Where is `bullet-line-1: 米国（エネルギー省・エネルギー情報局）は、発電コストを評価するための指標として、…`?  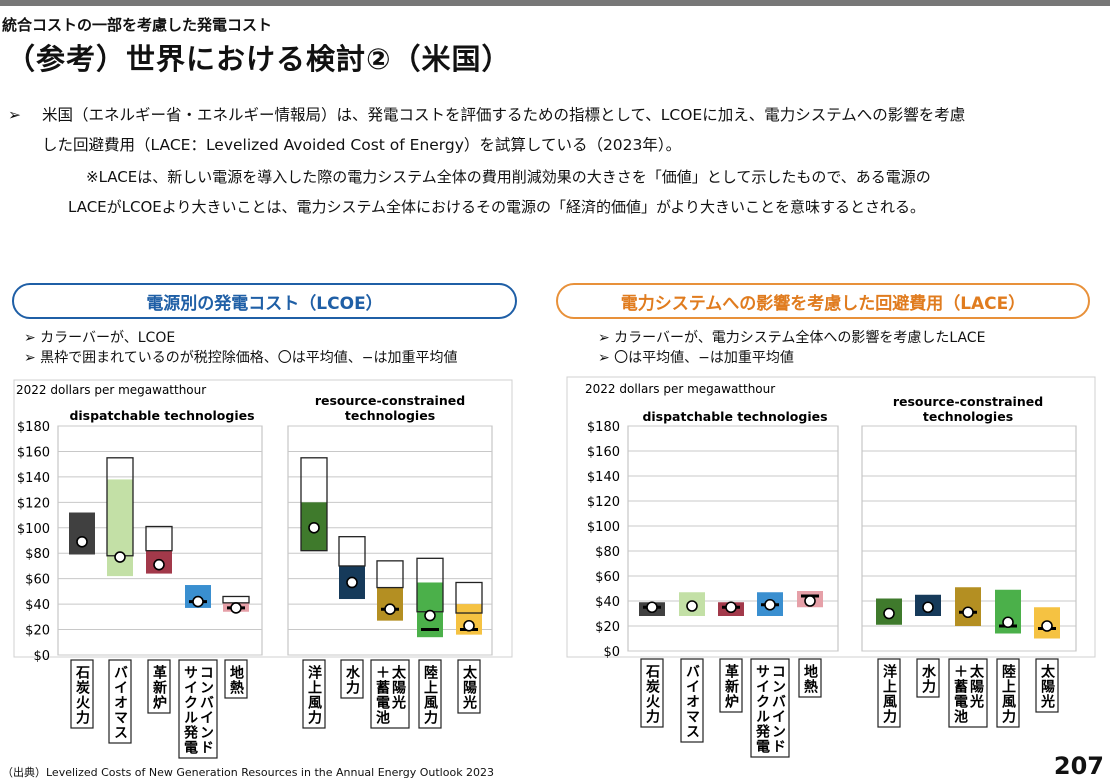 bullet-line-1: 米国（エネルギー省・エネルギー情報局）は、発電コストを評価するための指標として、… is located at coordinates (504, 115).